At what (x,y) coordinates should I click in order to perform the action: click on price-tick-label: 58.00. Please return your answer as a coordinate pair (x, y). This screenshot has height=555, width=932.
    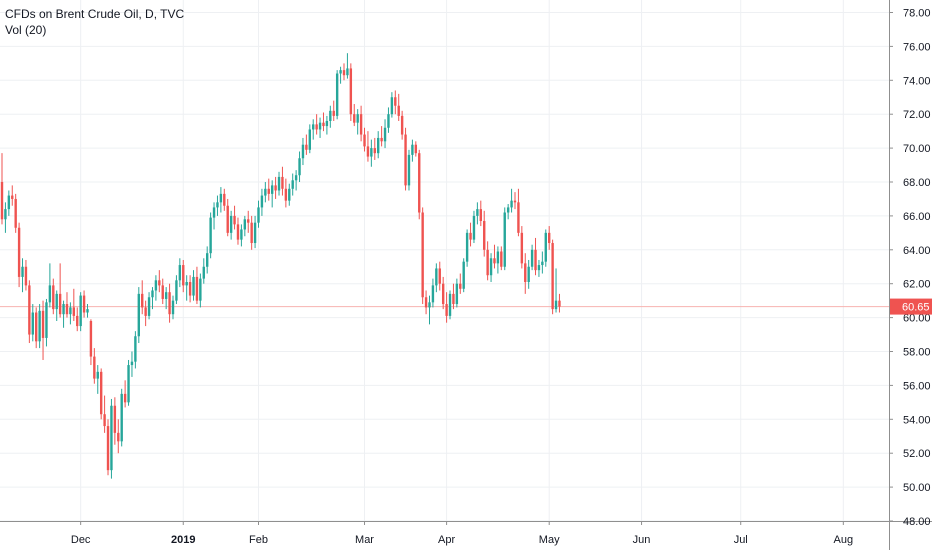
    Looking at the image, I should click on (917, 353).